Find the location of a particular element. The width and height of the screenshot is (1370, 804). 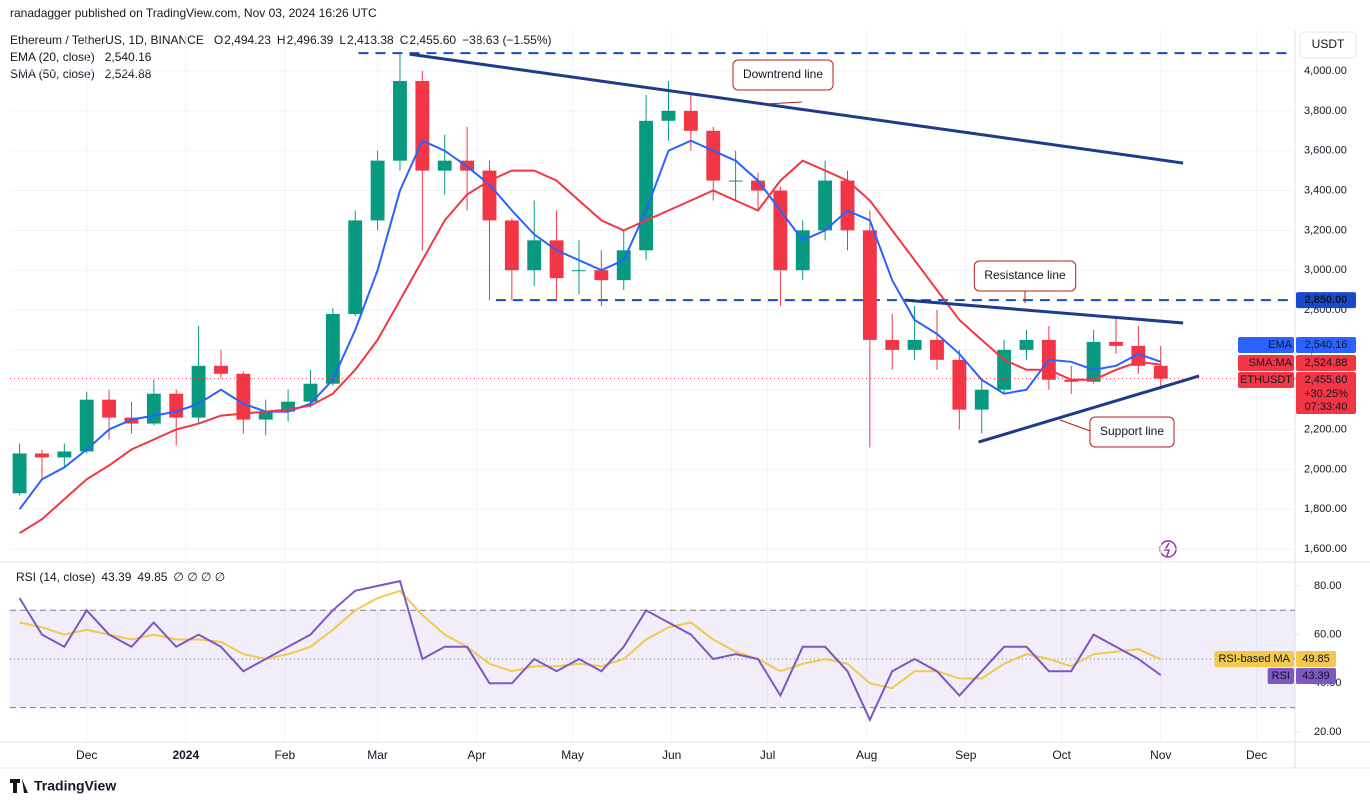

y-tick-label: 1,800.00 is located at coordinates (1325, 509).